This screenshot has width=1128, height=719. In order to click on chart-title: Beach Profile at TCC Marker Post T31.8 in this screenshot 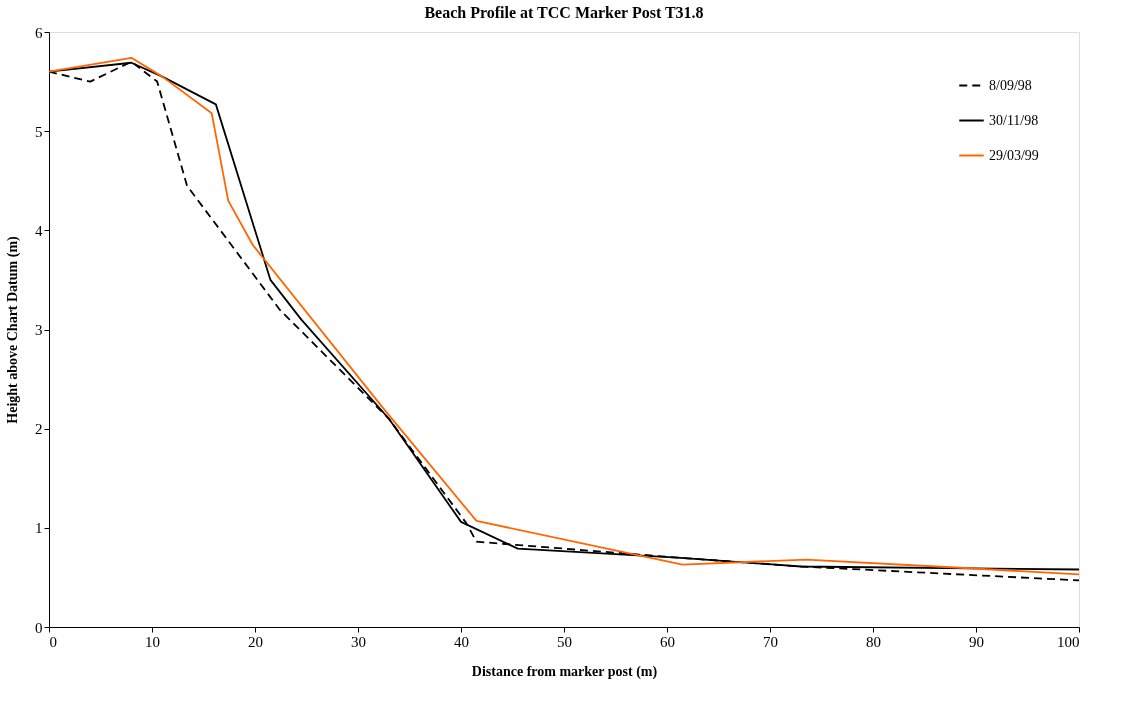, I will do `click(564, 12)`.